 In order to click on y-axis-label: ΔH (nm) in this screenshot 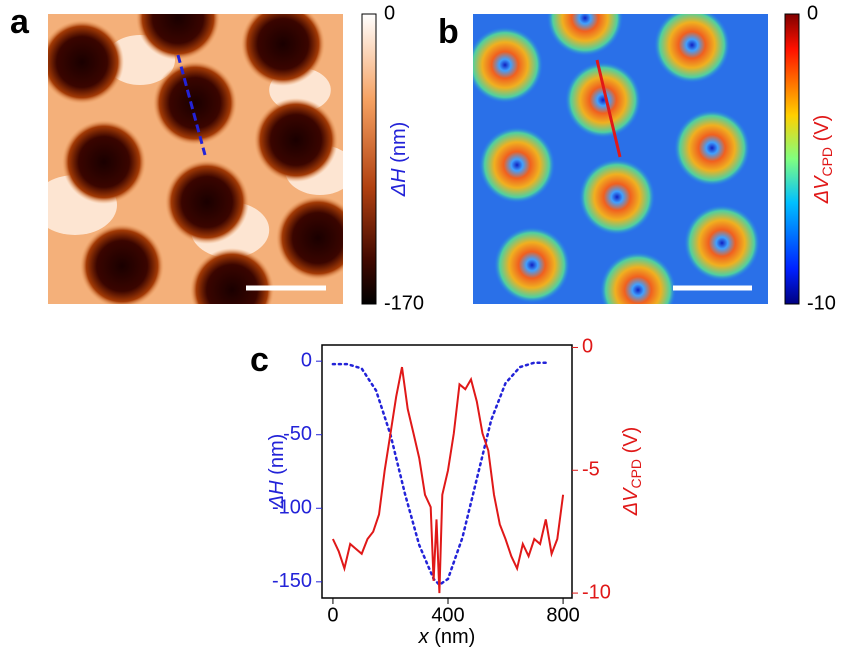, I will do `click(277, 472)`.